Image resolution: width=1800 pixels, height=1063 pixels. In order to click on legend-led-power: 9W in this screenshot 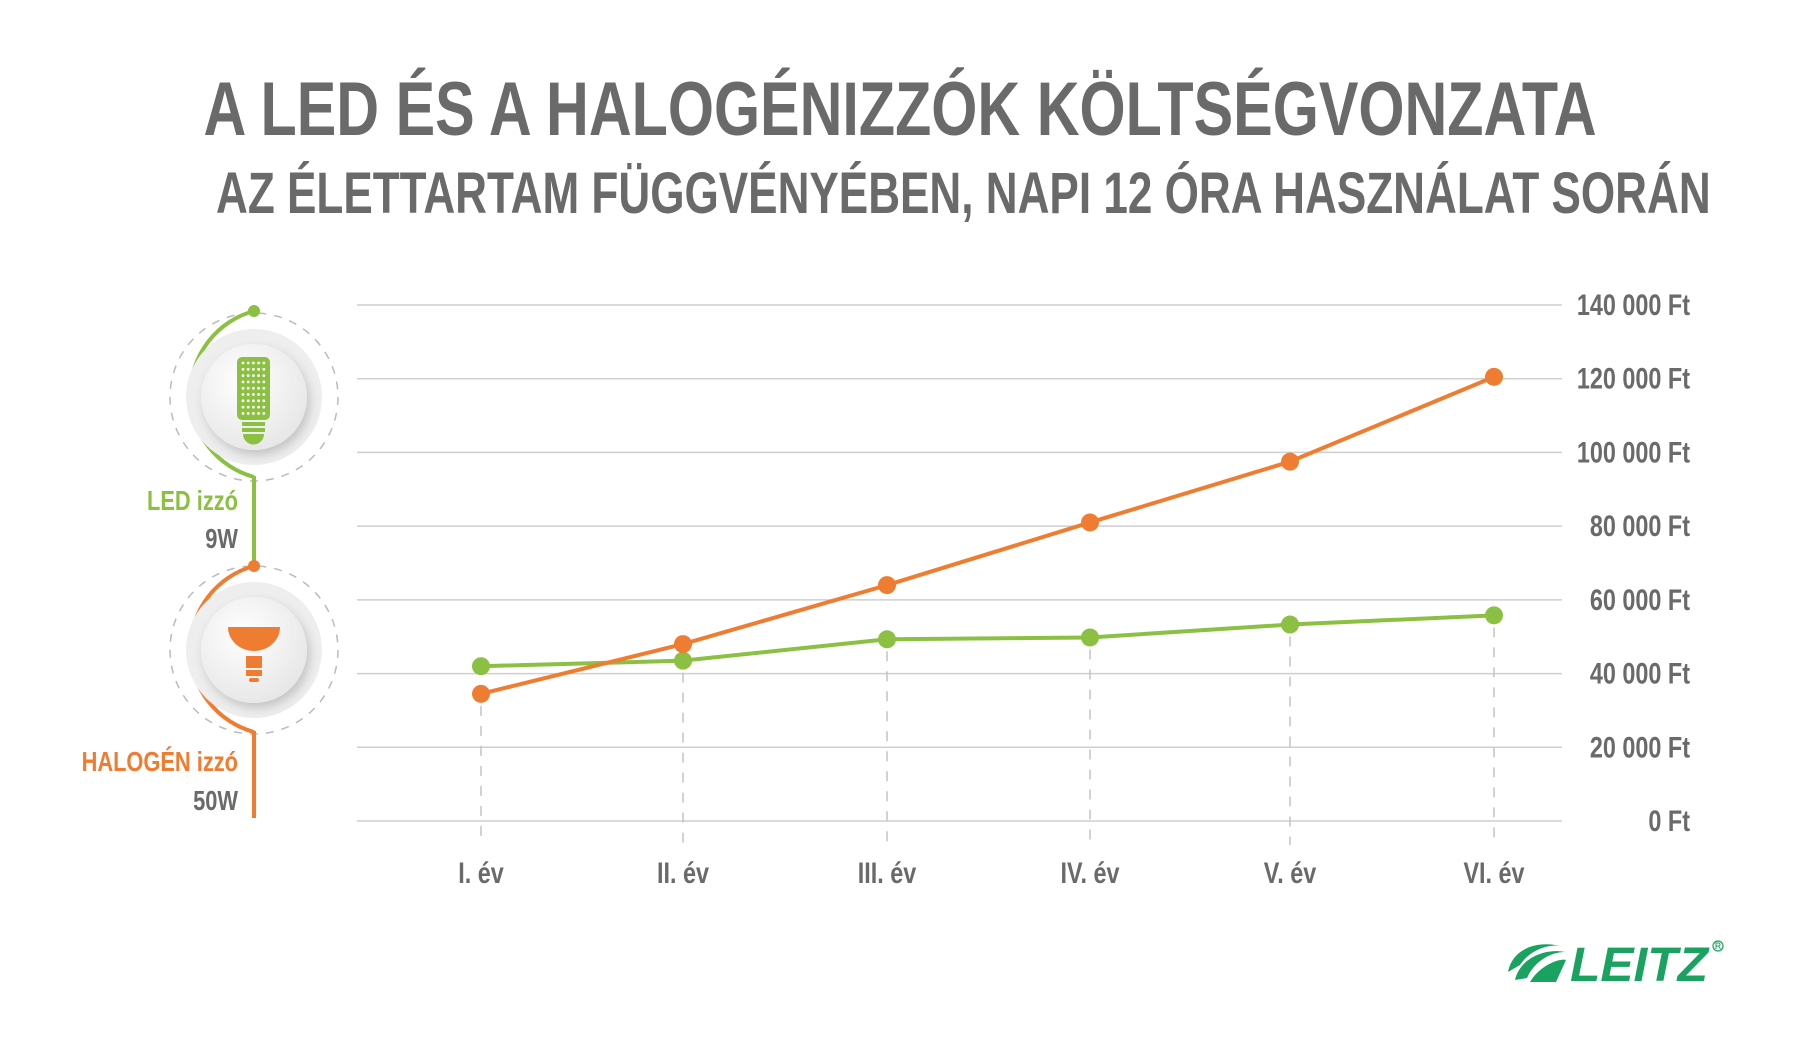, I will do `click(221, 538)`.